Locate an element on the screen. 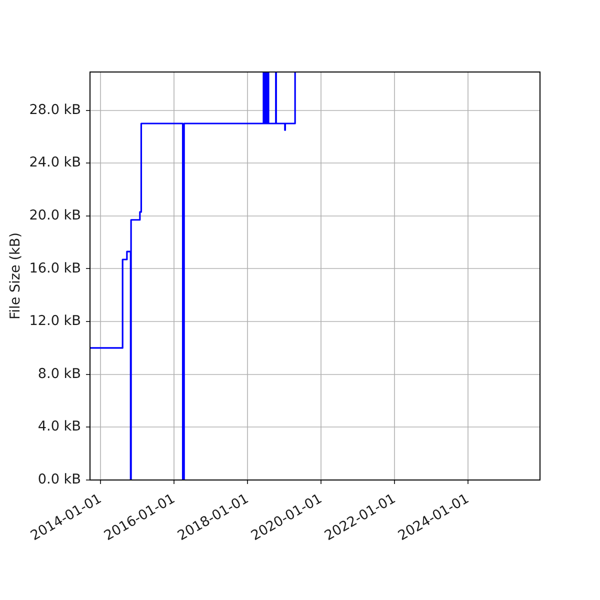  y-tick-label: 0.0 kB is located at coordinates (59, 480).